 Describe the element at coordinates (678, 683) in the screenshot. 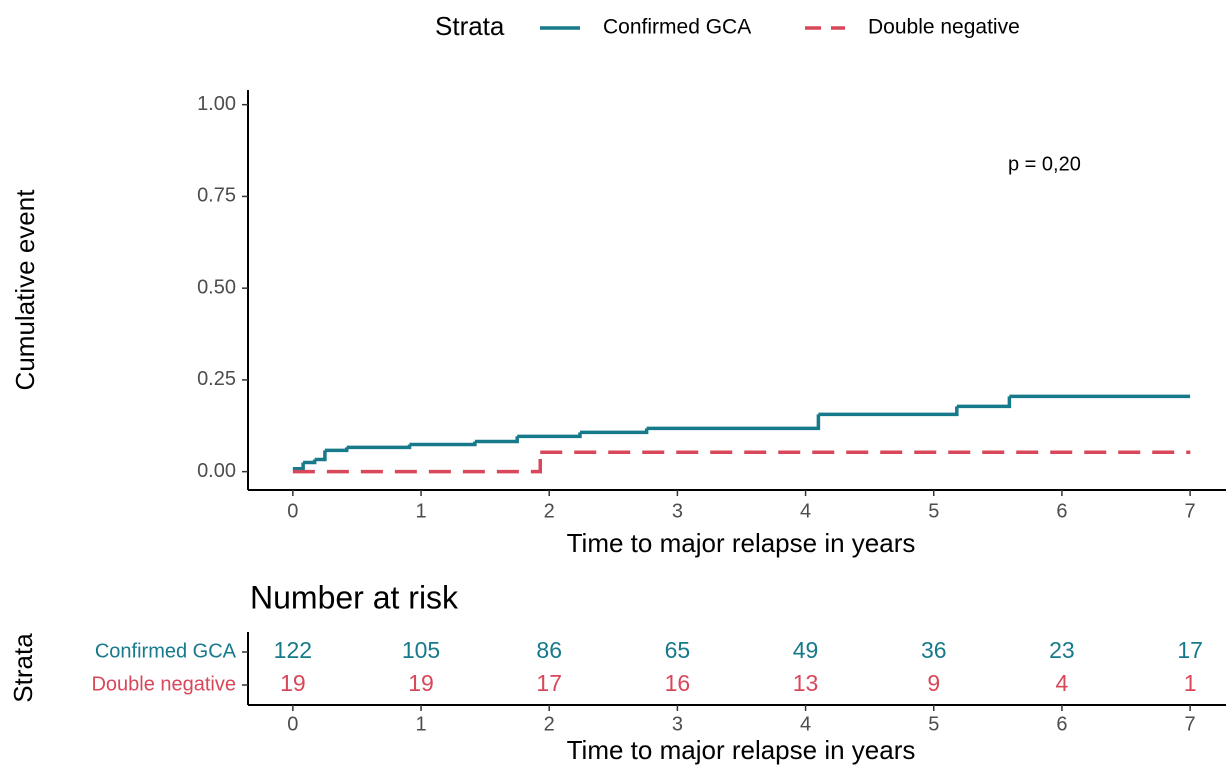

I see `risk-count: 16` at that location.